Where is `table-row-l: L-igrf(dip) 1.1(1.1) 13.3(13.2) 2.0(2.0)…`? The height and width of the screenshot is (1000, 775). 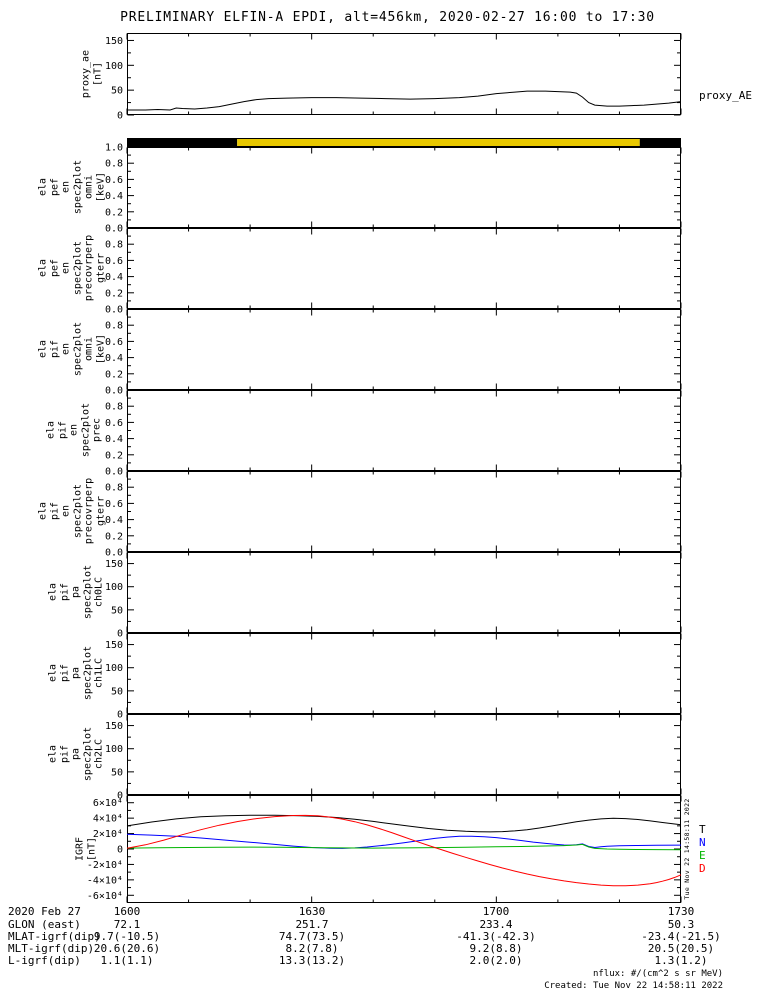
table-row-l: L-igrf(dip) 1.1(1.1) 13.3(13.2) 2.0(2.0)… is located at coordinates (387, 960).